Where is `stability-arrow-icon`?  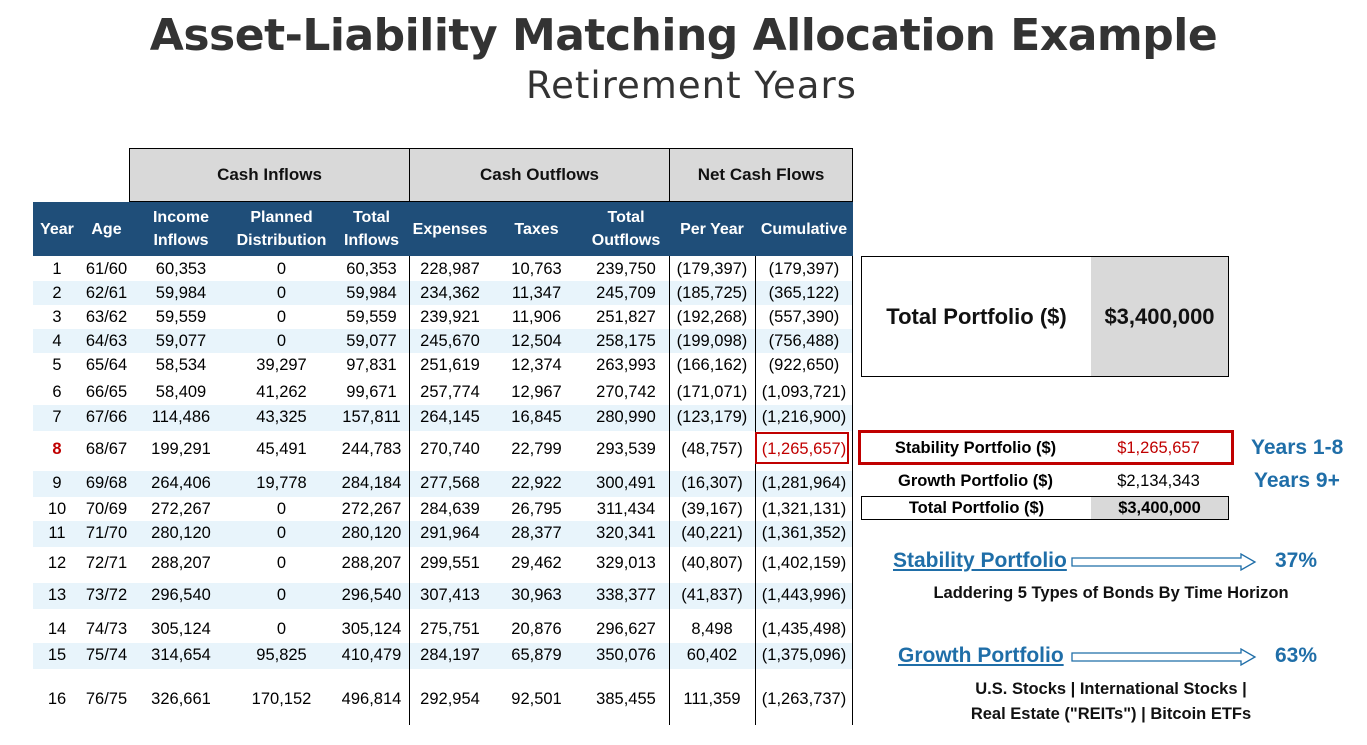 stability-arrow-icon is located at coordinates (1164, 562).